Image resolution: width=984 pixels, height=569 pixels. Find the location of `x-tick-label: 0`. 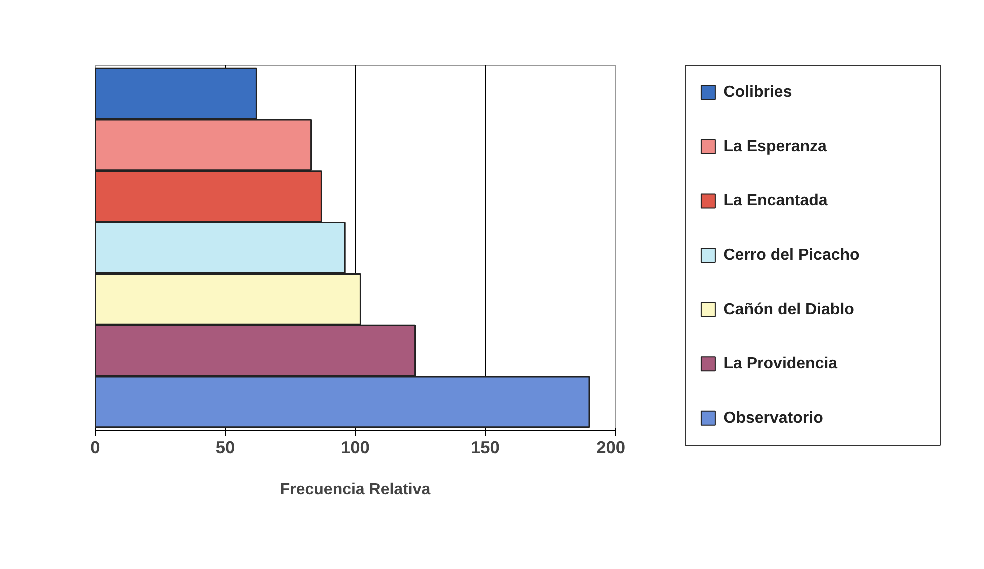

x-tick-label: 0 is located at coordinates (95, 448).